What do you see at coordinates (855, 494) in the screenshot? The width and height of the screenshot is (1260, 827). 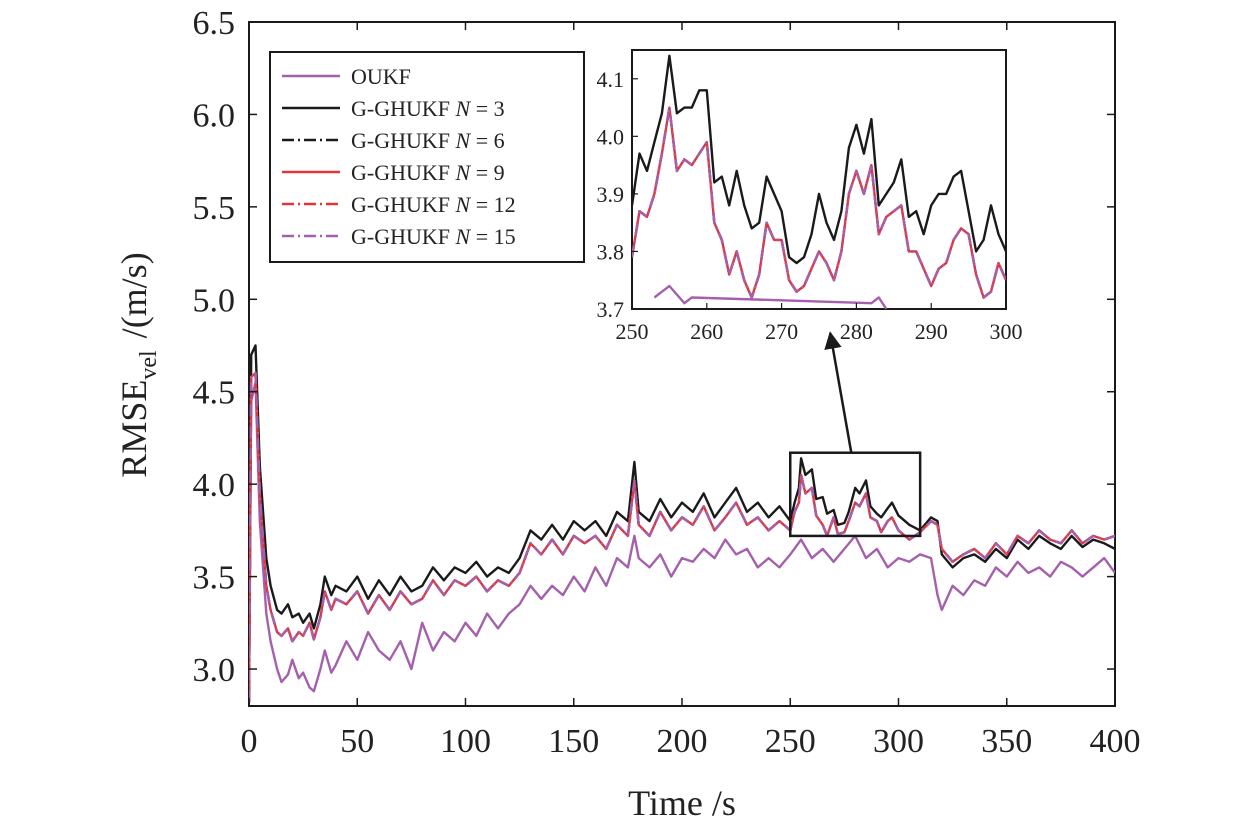 I see `zoom-region-box` at bounding box center [855, 494].